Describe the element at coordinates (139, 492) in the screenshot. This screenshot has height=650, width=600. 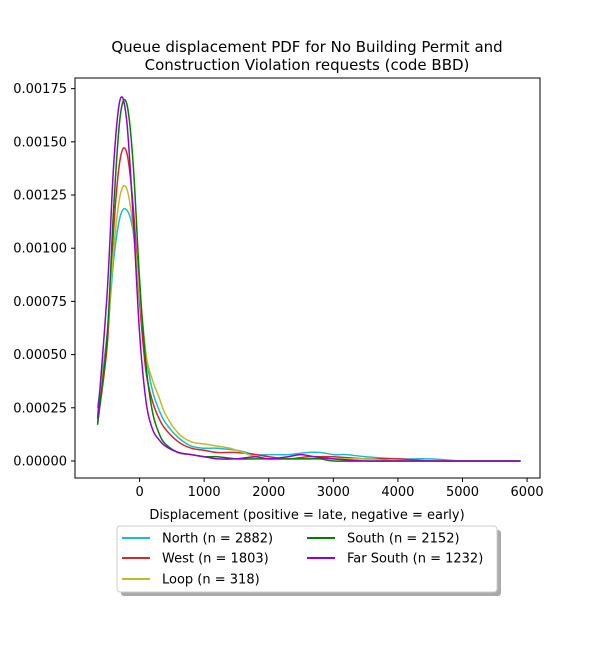
I see `x-tick-label: 0` at that location.